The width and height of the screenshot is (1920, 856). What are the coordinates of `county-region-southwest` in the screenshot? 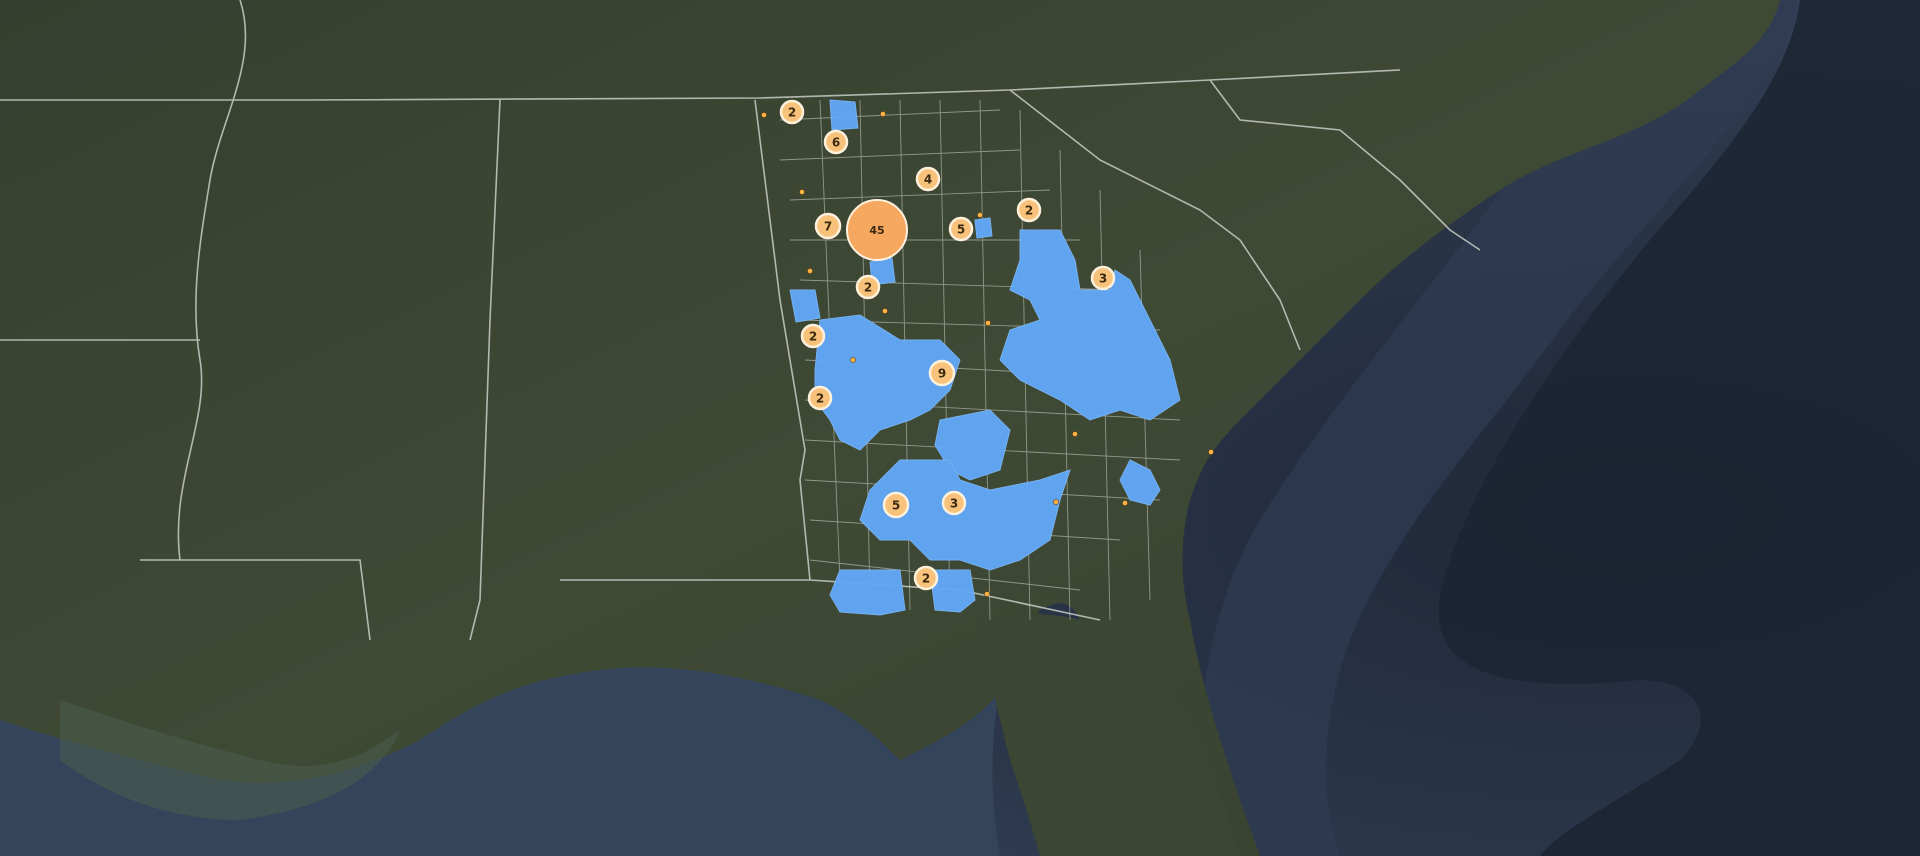 It's located at (867, 592).